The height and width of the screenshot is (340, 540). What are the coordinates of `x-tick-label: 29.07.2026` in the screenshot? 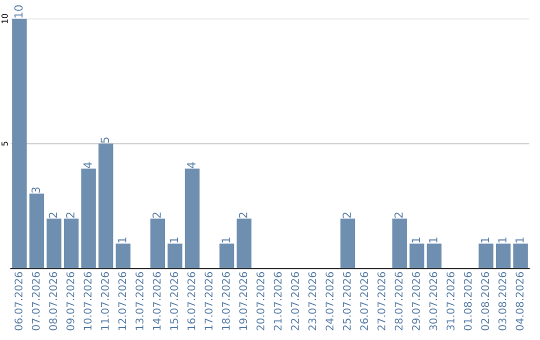 It's located at (416, 301).